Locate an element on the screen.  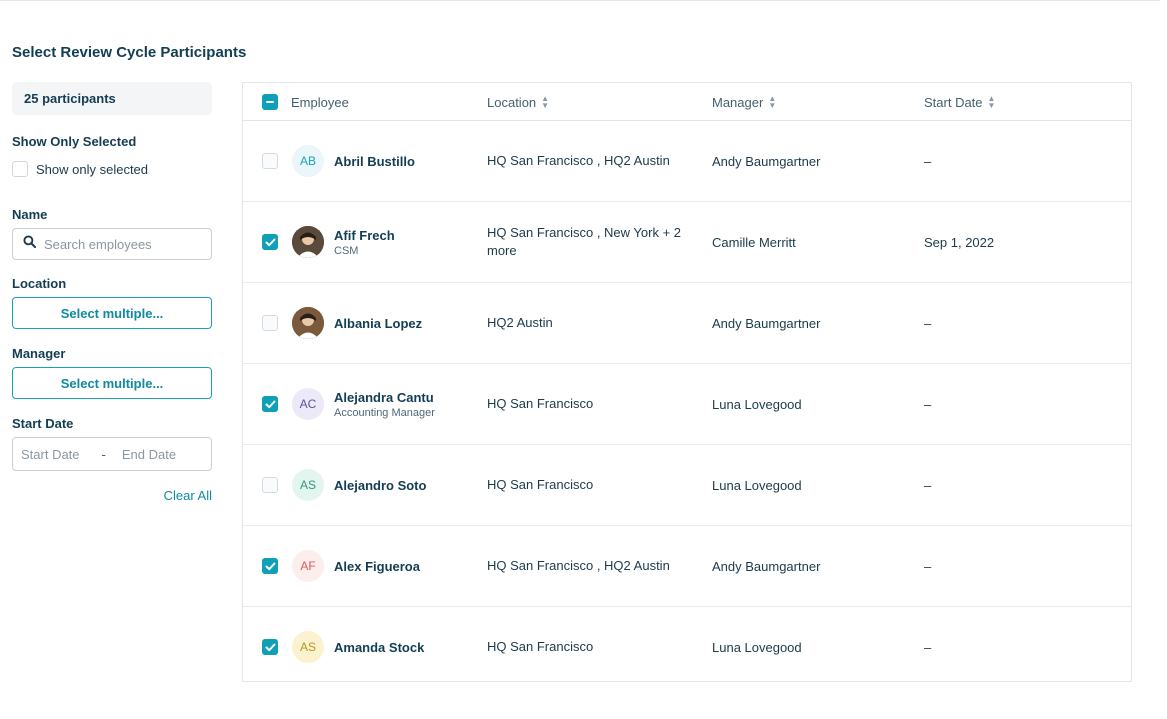
employee-role: CSM is located at coordinates (346, 250).